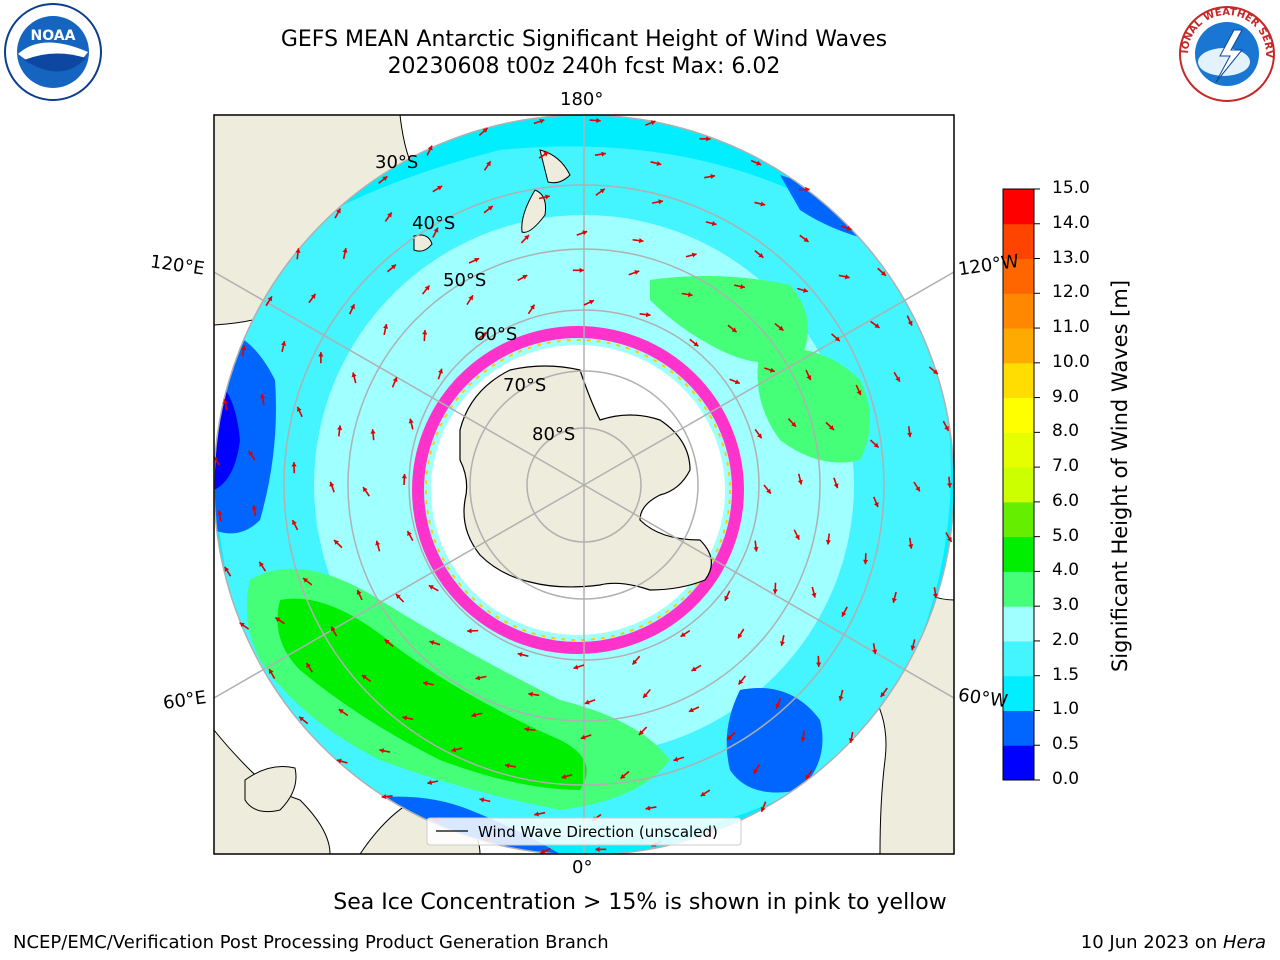 This screenshot has width=1280, height=960. What do you see at coordinates (1066, 500) in the screenshot?
I see `colorbar-tick-label: 6.0` at bounding box center [1066, 500].